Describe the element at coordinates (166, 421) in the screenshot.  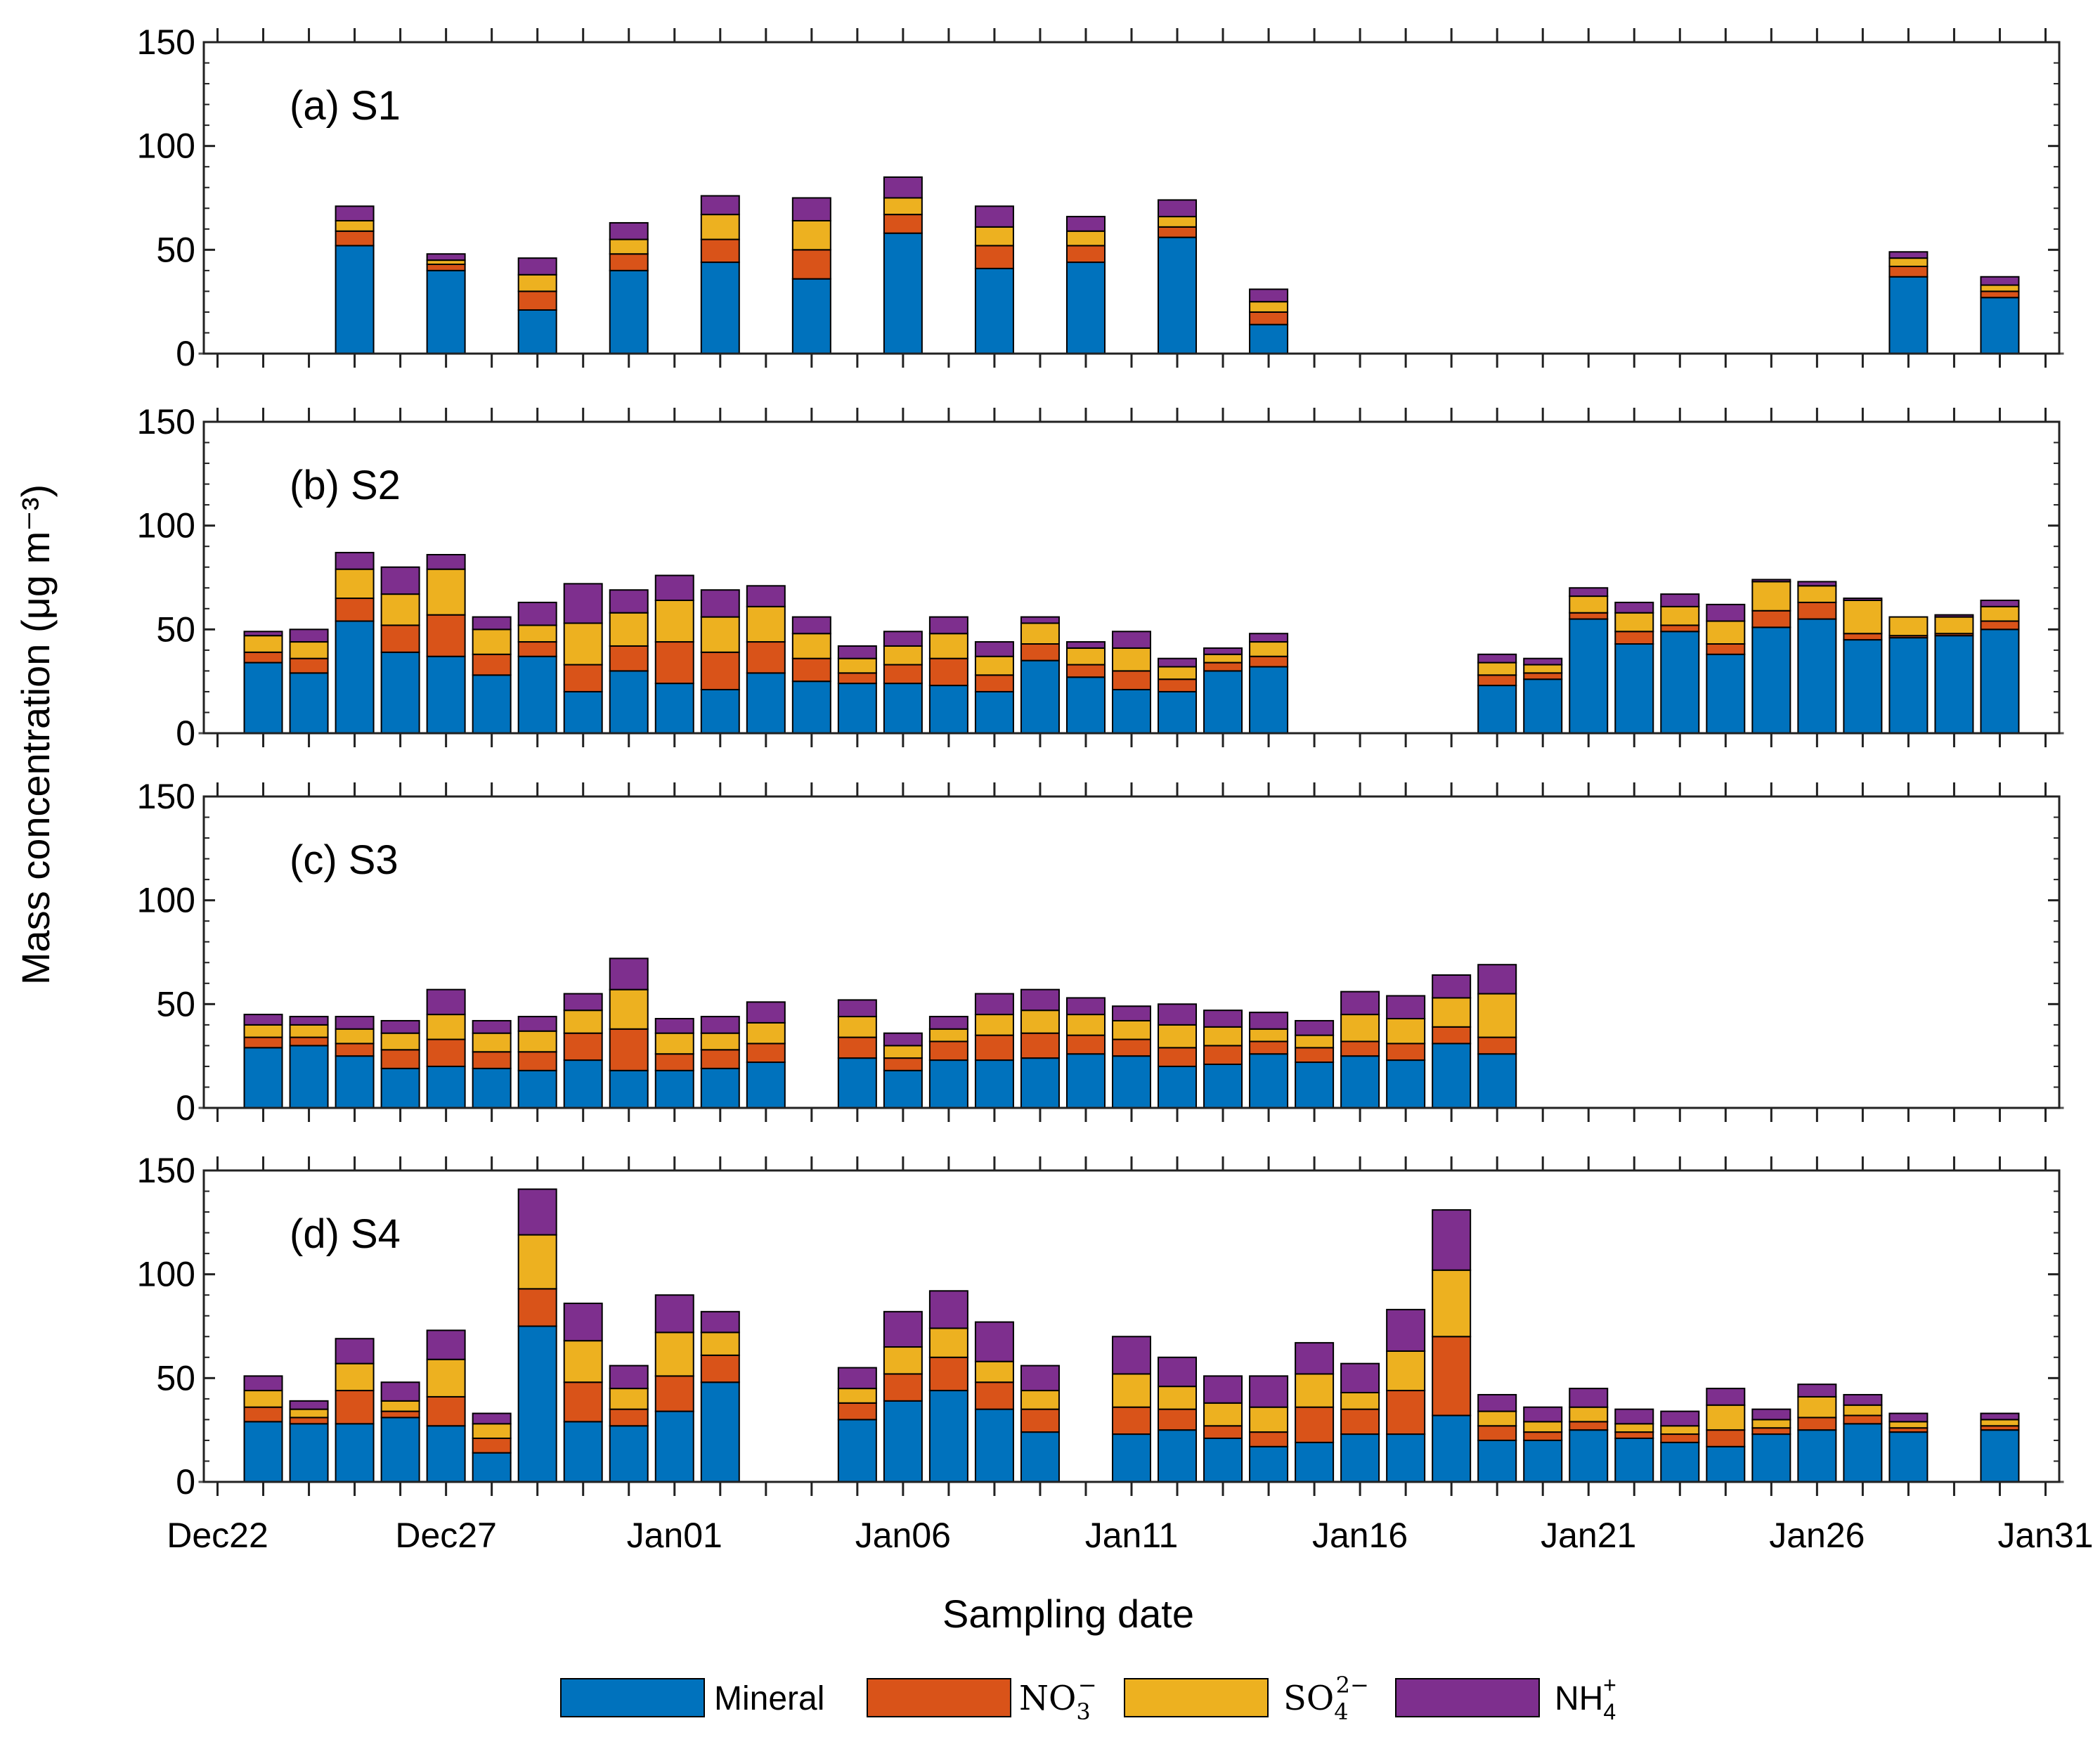
I see `y-tick-label: 150` at that location.